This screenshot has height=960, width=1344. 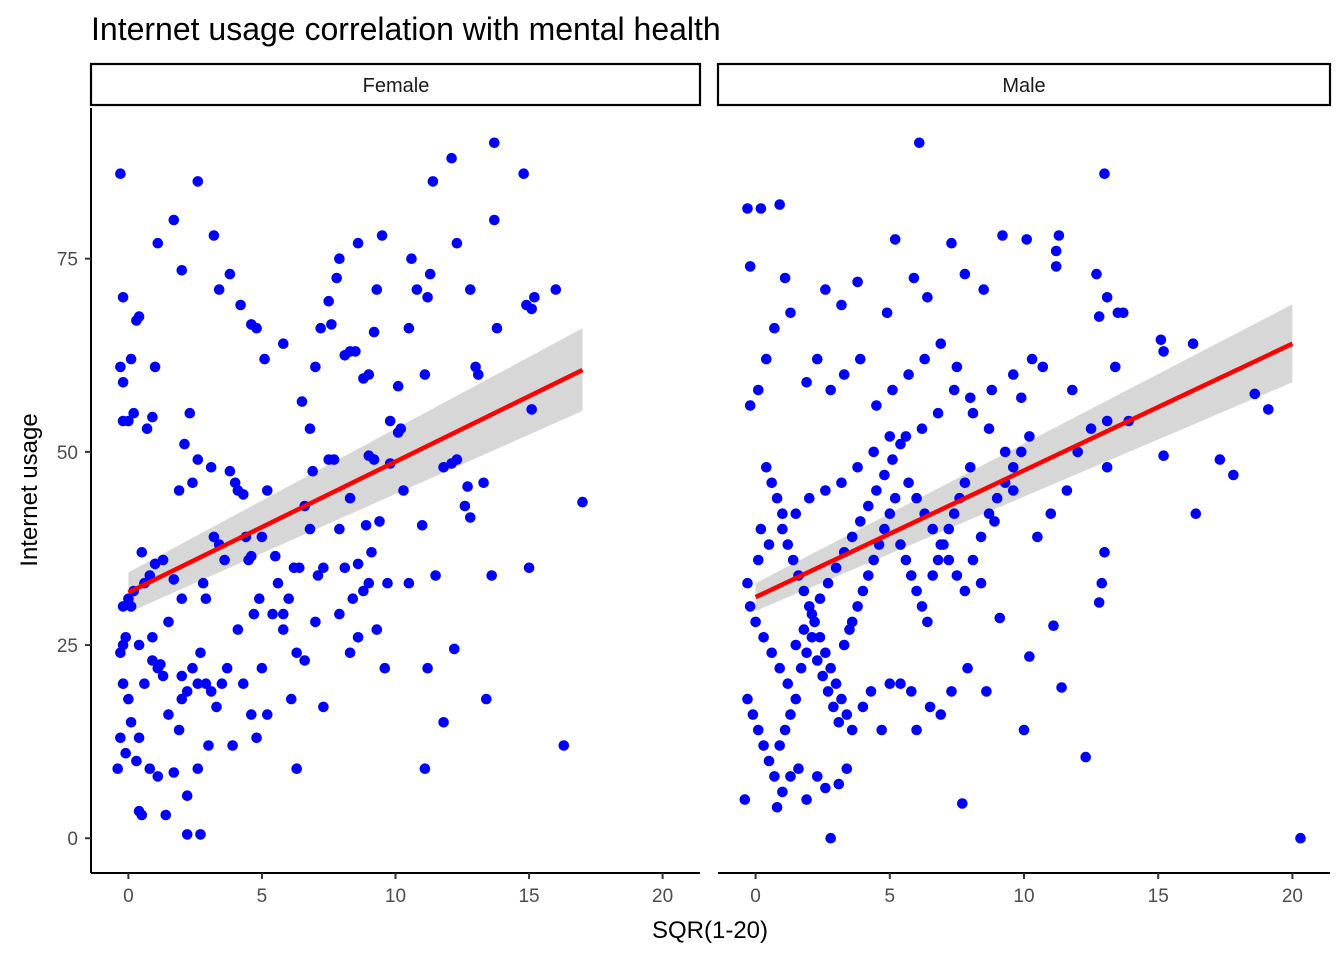 I want to click on y-tick-label-25: 25, so click(x=67, y=646).